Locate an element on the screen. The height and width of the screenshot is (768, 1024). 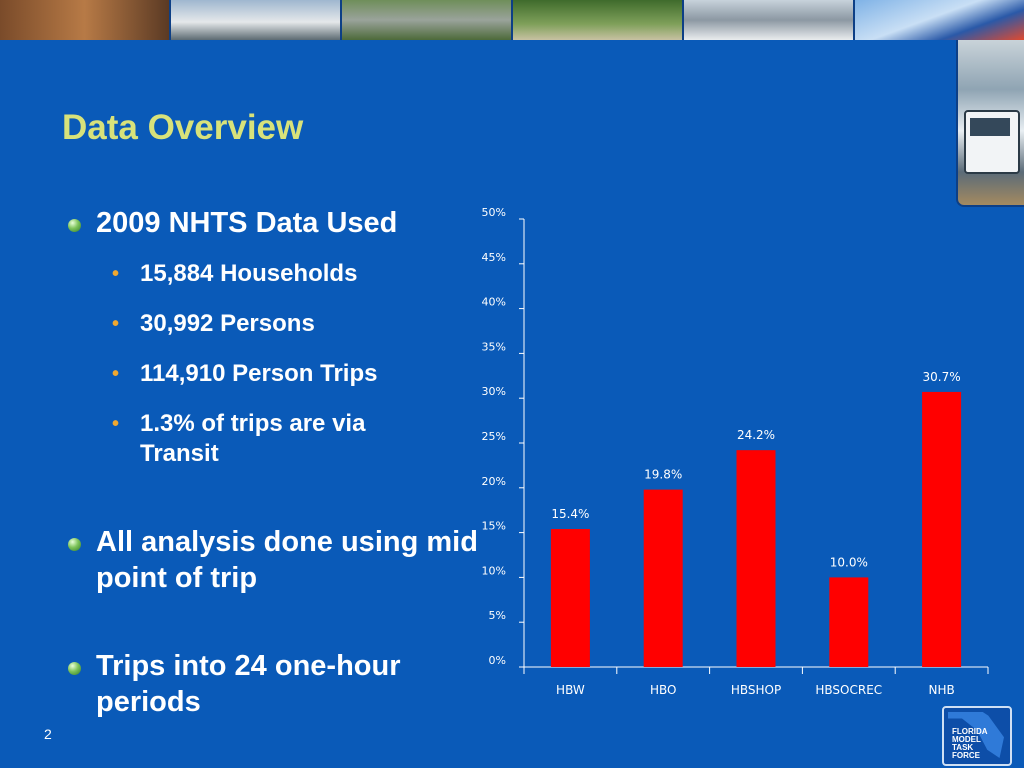
y-tick-label: 5% is located at coordinates (497, 615).